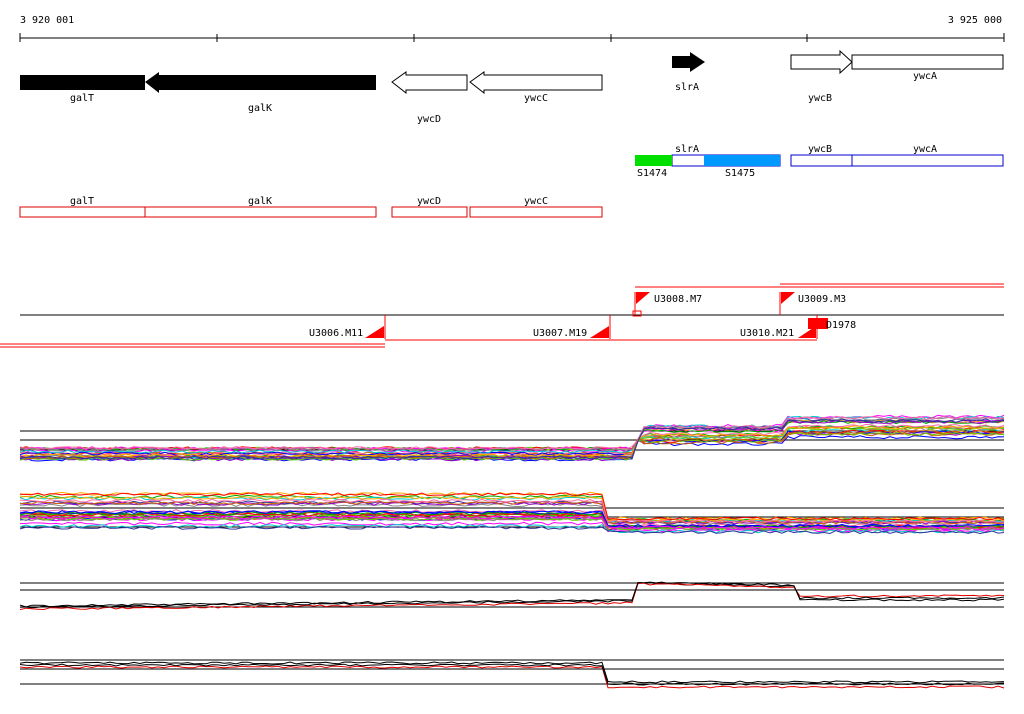  I want to click on cds-box-galK, so click(260, 212).